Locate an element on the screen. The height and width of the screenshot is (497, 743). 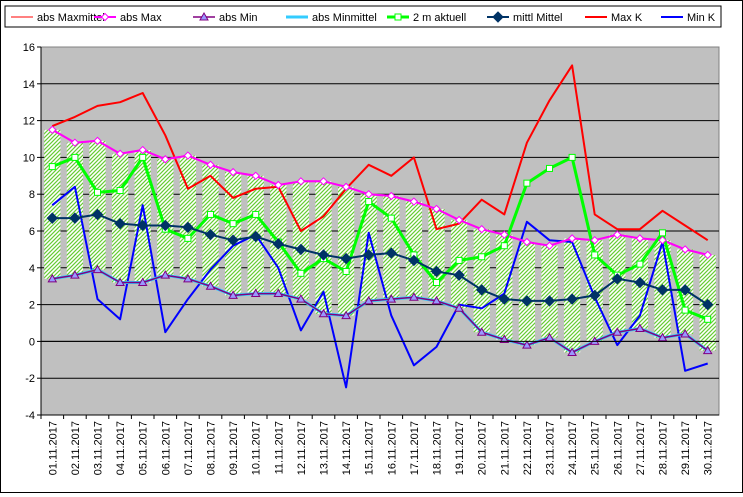
x-tick-label: 13.11.2017 is located at coordinates (325, 448).